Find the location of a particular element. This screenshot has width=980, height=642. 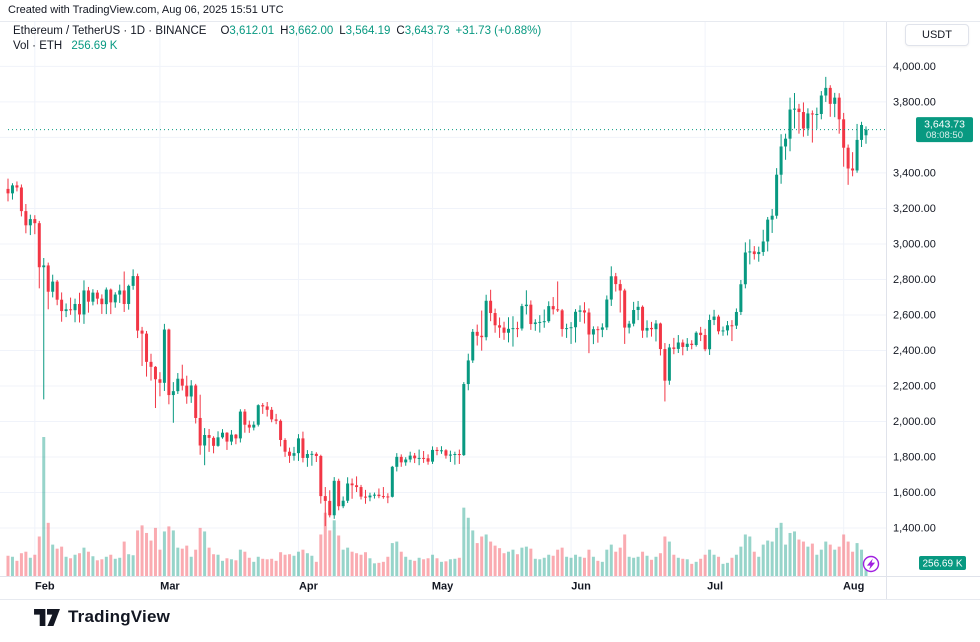

price-tick-label: 3,000.00 is located at coordinates (914, 244).